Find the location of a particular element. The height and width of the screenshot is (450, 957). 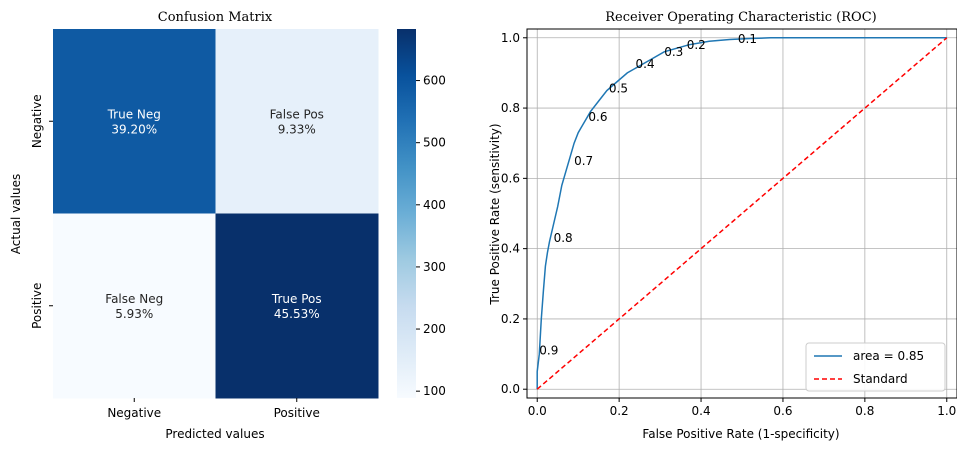

cm-ylabel: Actual values is located at coordinates (16, 214).